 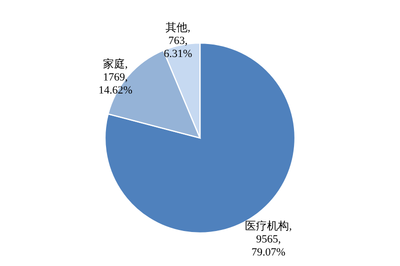 I want to click on slice-label: 医疗机构, 9565, 79.07%, so click(x=268, y=239).